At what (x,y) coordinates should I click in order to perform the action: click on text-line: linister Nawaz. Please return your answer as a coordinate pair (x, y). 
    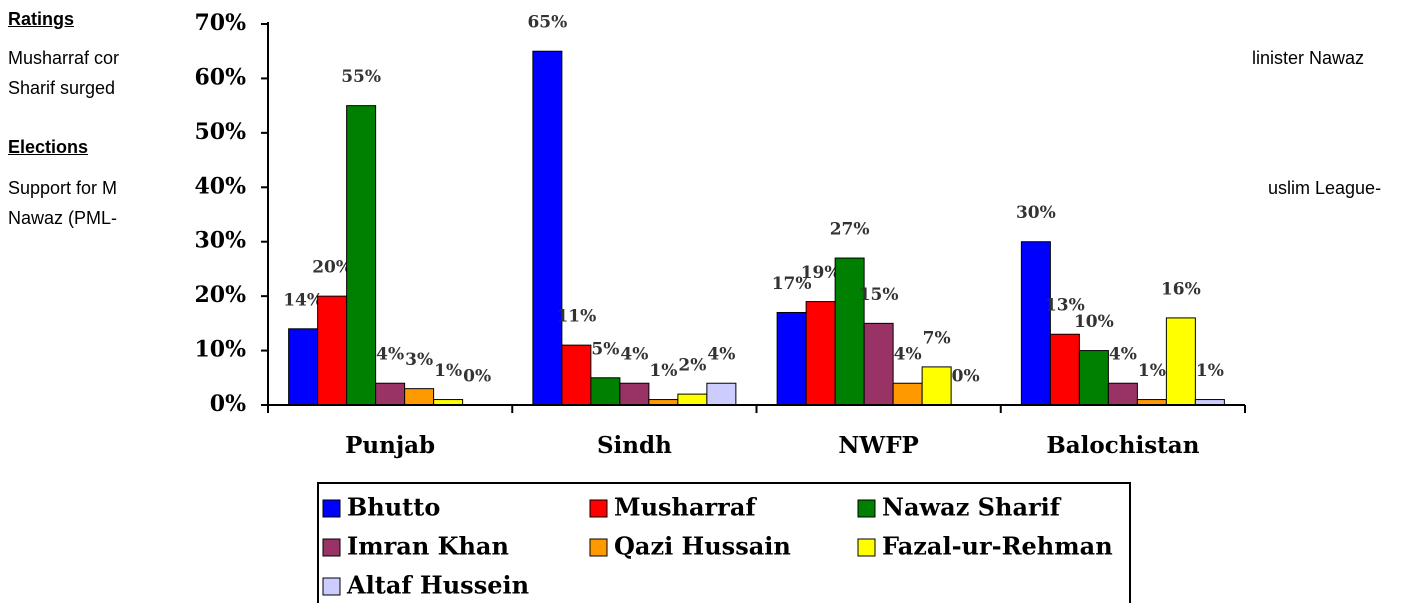
    Looking at the image, I should click on (1308, 58).